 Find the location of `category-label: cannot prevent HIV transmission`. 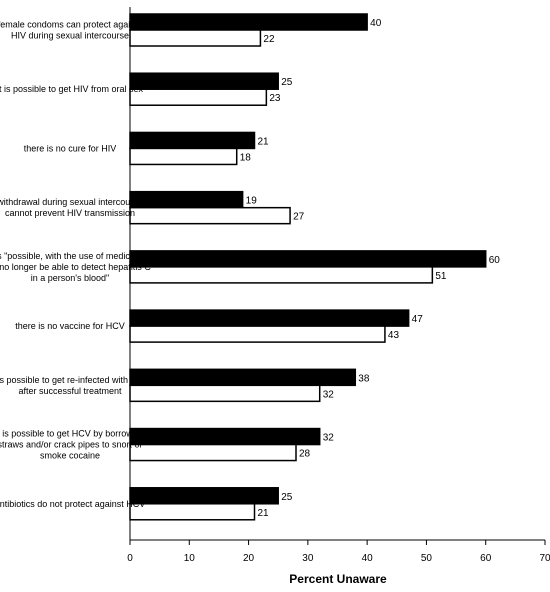

category-label: cannot prevent HIV transmission is located at coordinates (70, 213).